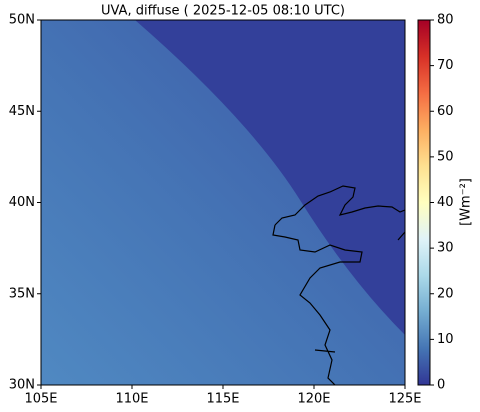  I want to click on colorbar-tick-label: 0, so click(441, 385).